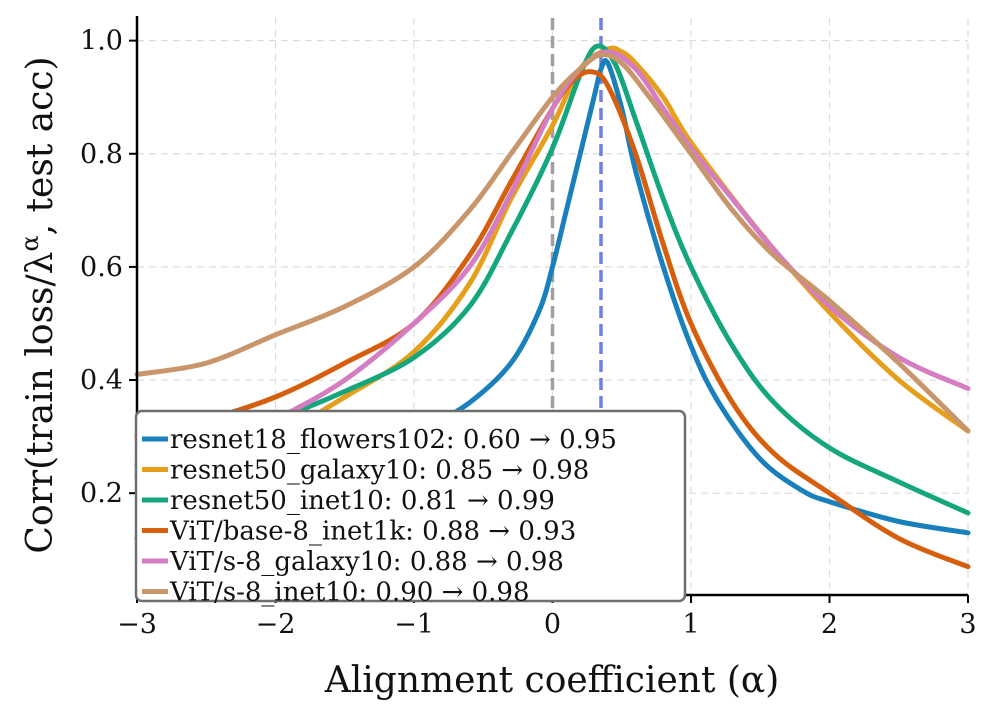 The width and height of the screenshot is (996, 719). I want to click on x-tick-label-1: 1, so click(690, 624).